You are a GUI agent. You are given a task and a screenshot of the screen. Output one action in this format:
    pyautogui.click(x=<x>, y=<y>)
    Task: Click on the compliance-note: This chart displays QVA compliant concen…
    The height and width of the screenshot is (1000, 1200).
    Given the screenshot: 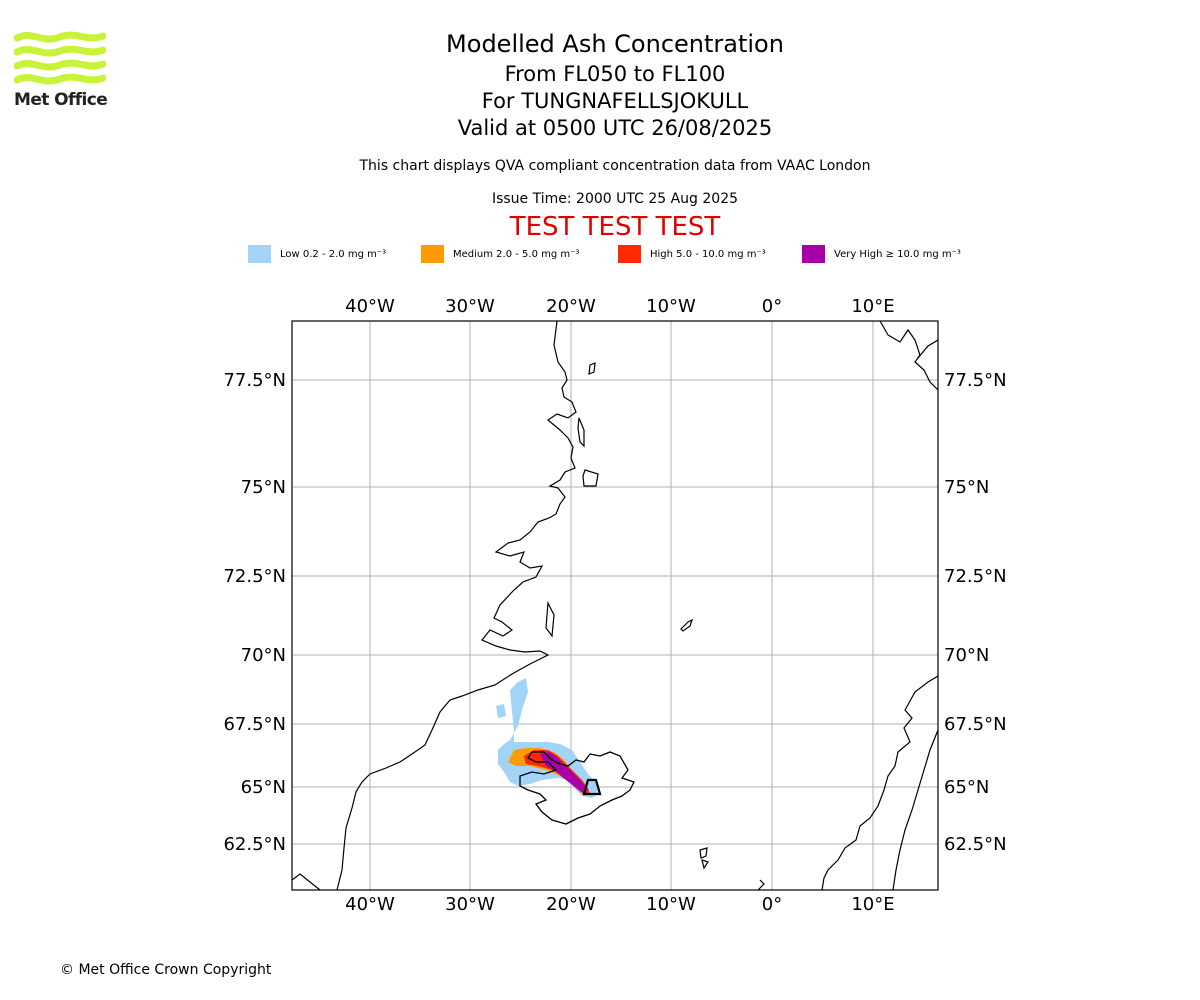 What is the action you would take?
    pyautogui.click(x=615, y=166)
    